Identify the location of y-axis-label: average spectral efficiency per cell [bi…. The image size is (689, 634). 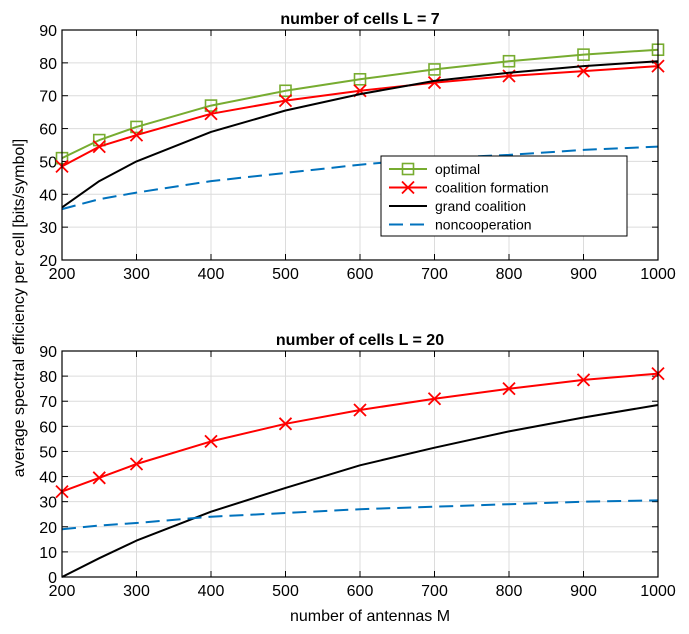
(19, 308).